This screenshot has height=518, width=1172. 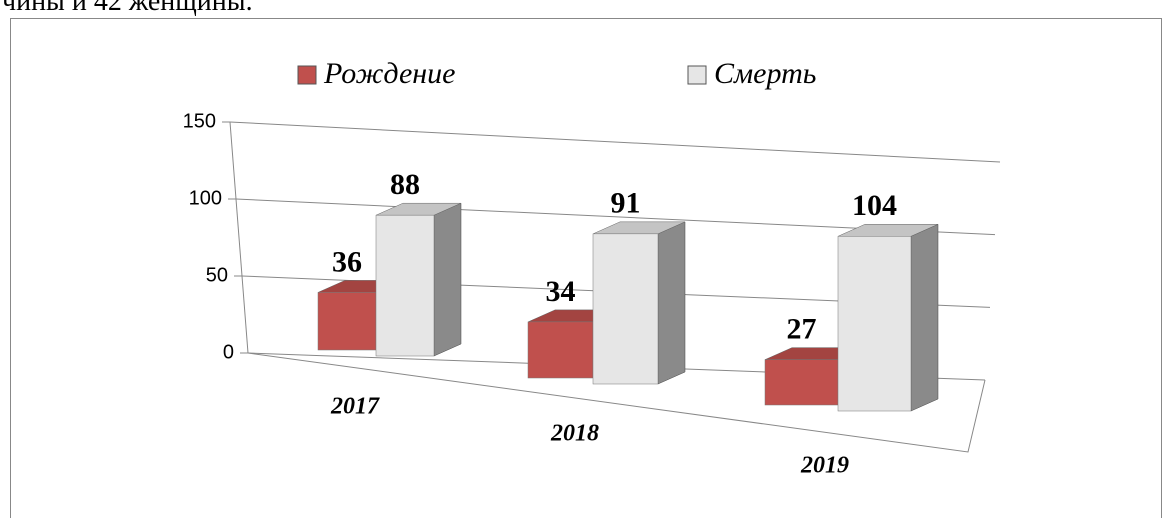 What do you see at coordinates (874, 205) in the screenshot?
I see `value-label: 104` at bounding box center [874, 205].